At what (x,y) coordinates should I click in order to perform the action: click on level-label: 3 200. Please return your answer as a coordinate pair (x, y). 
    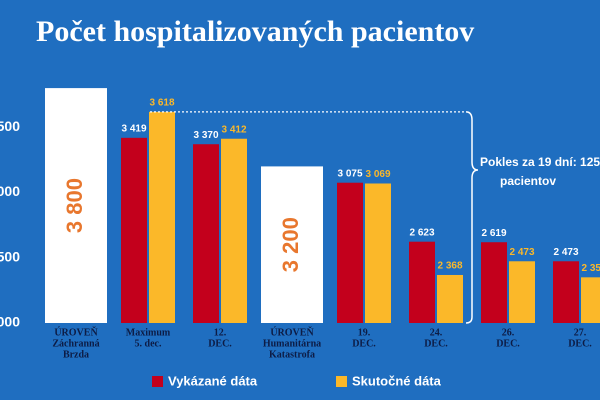
    Looking at the image, I should click on (290, 244).